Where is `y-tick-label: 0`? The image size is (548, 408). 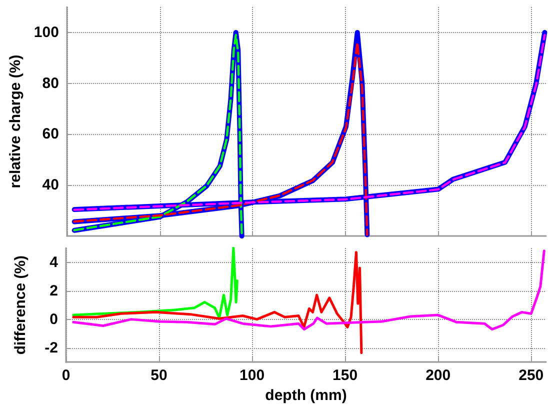 y-tick-label: 0 is located at coordinates (54, 319).